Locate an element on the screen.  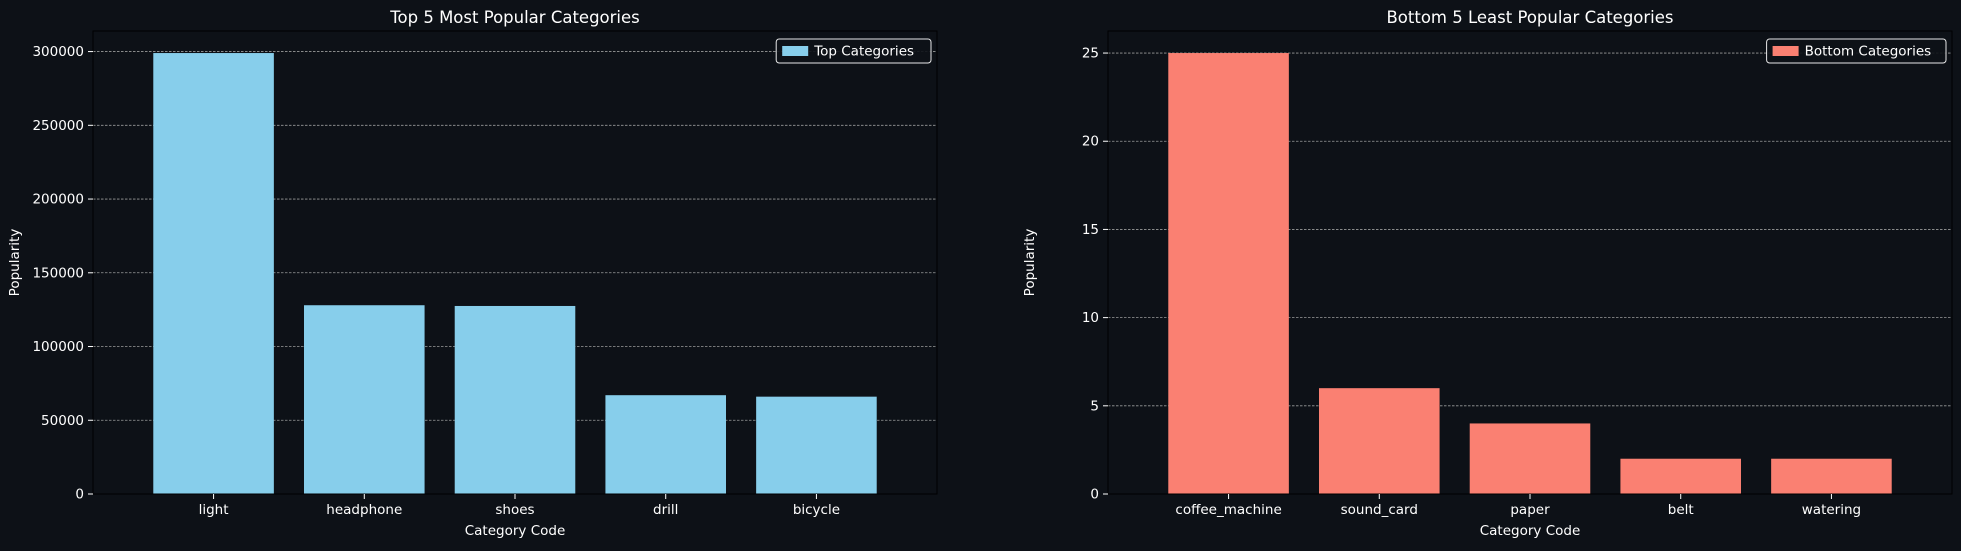
top-legend-label: Top Categories is located at coordinates (863, 52).